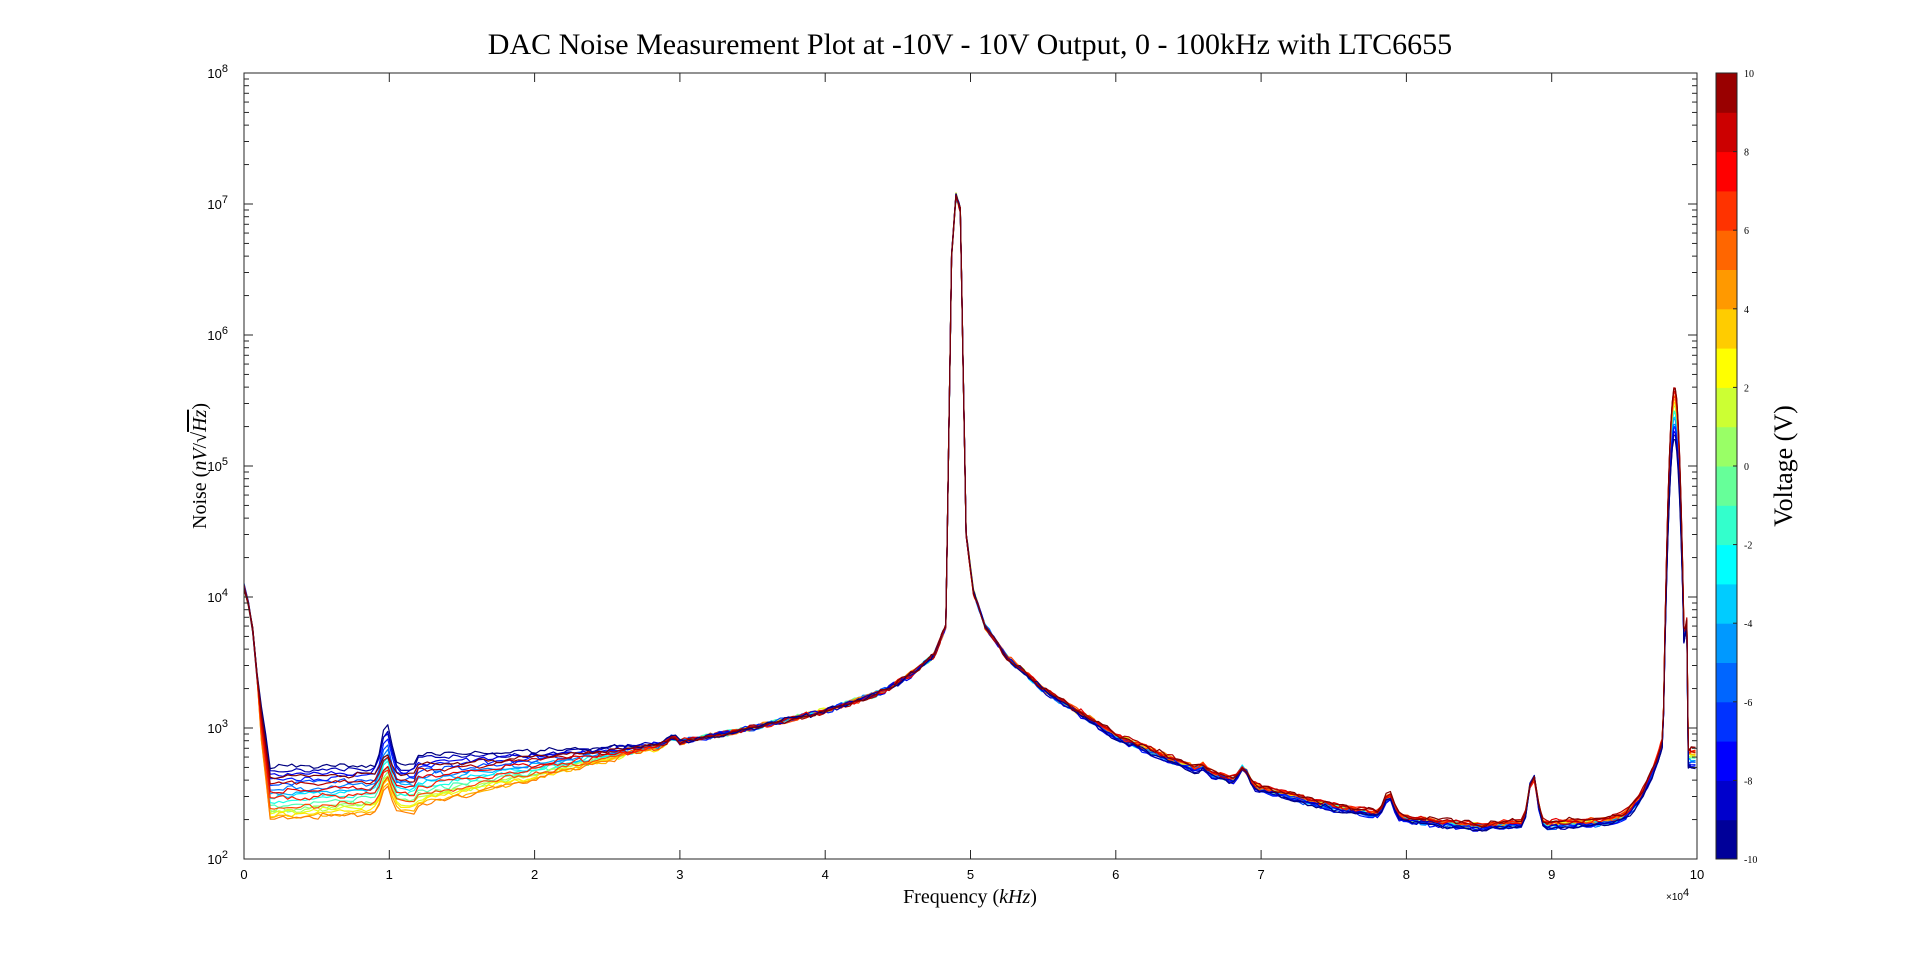  I want to click on colorbar-tick-label: 6, so click(1746, 231).